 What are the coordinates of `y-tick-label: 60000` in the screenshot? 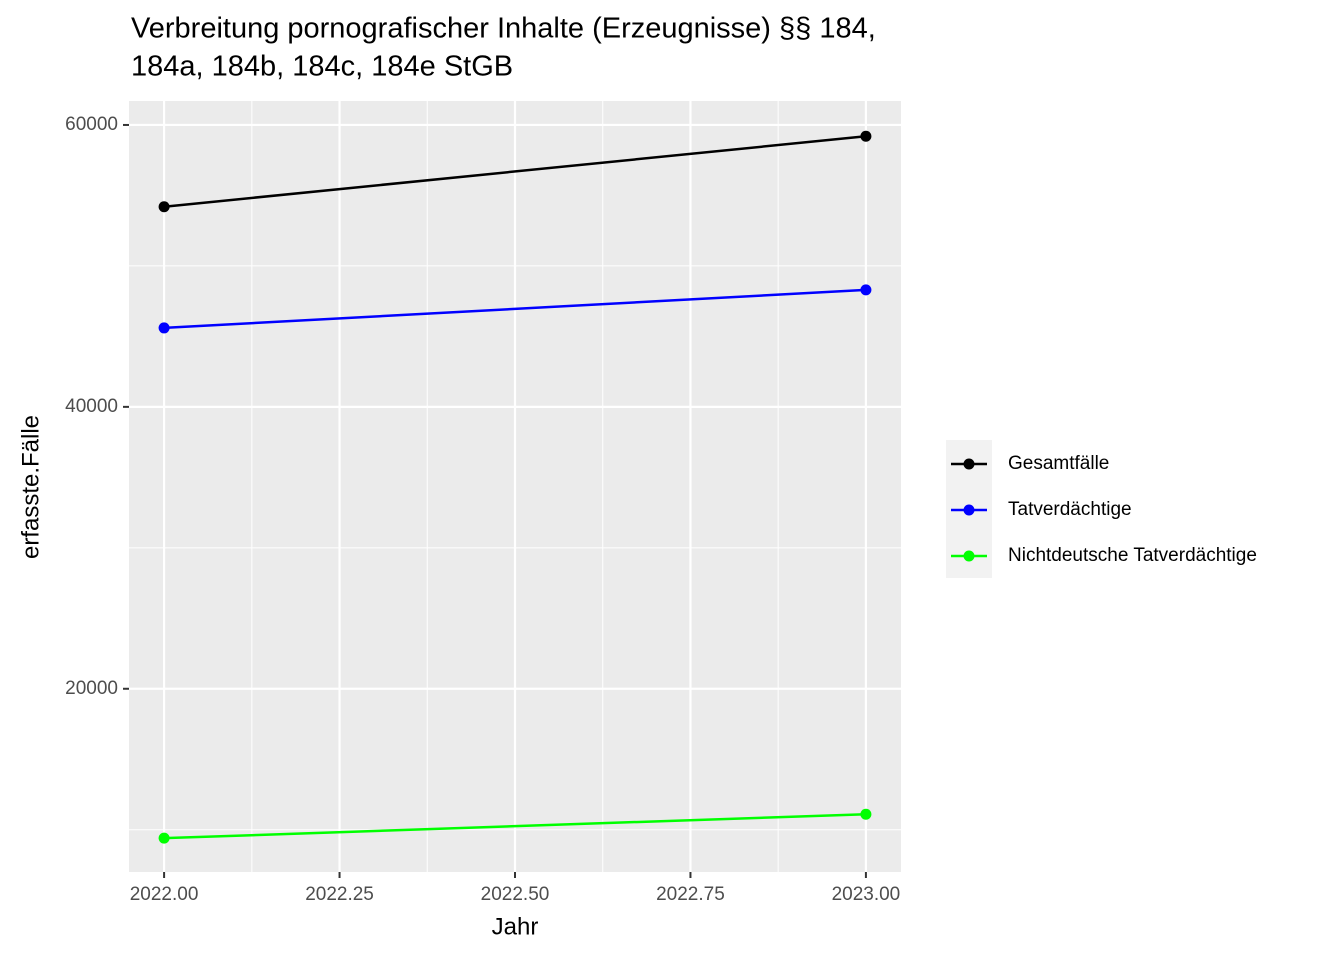 It's located at (91, 124).